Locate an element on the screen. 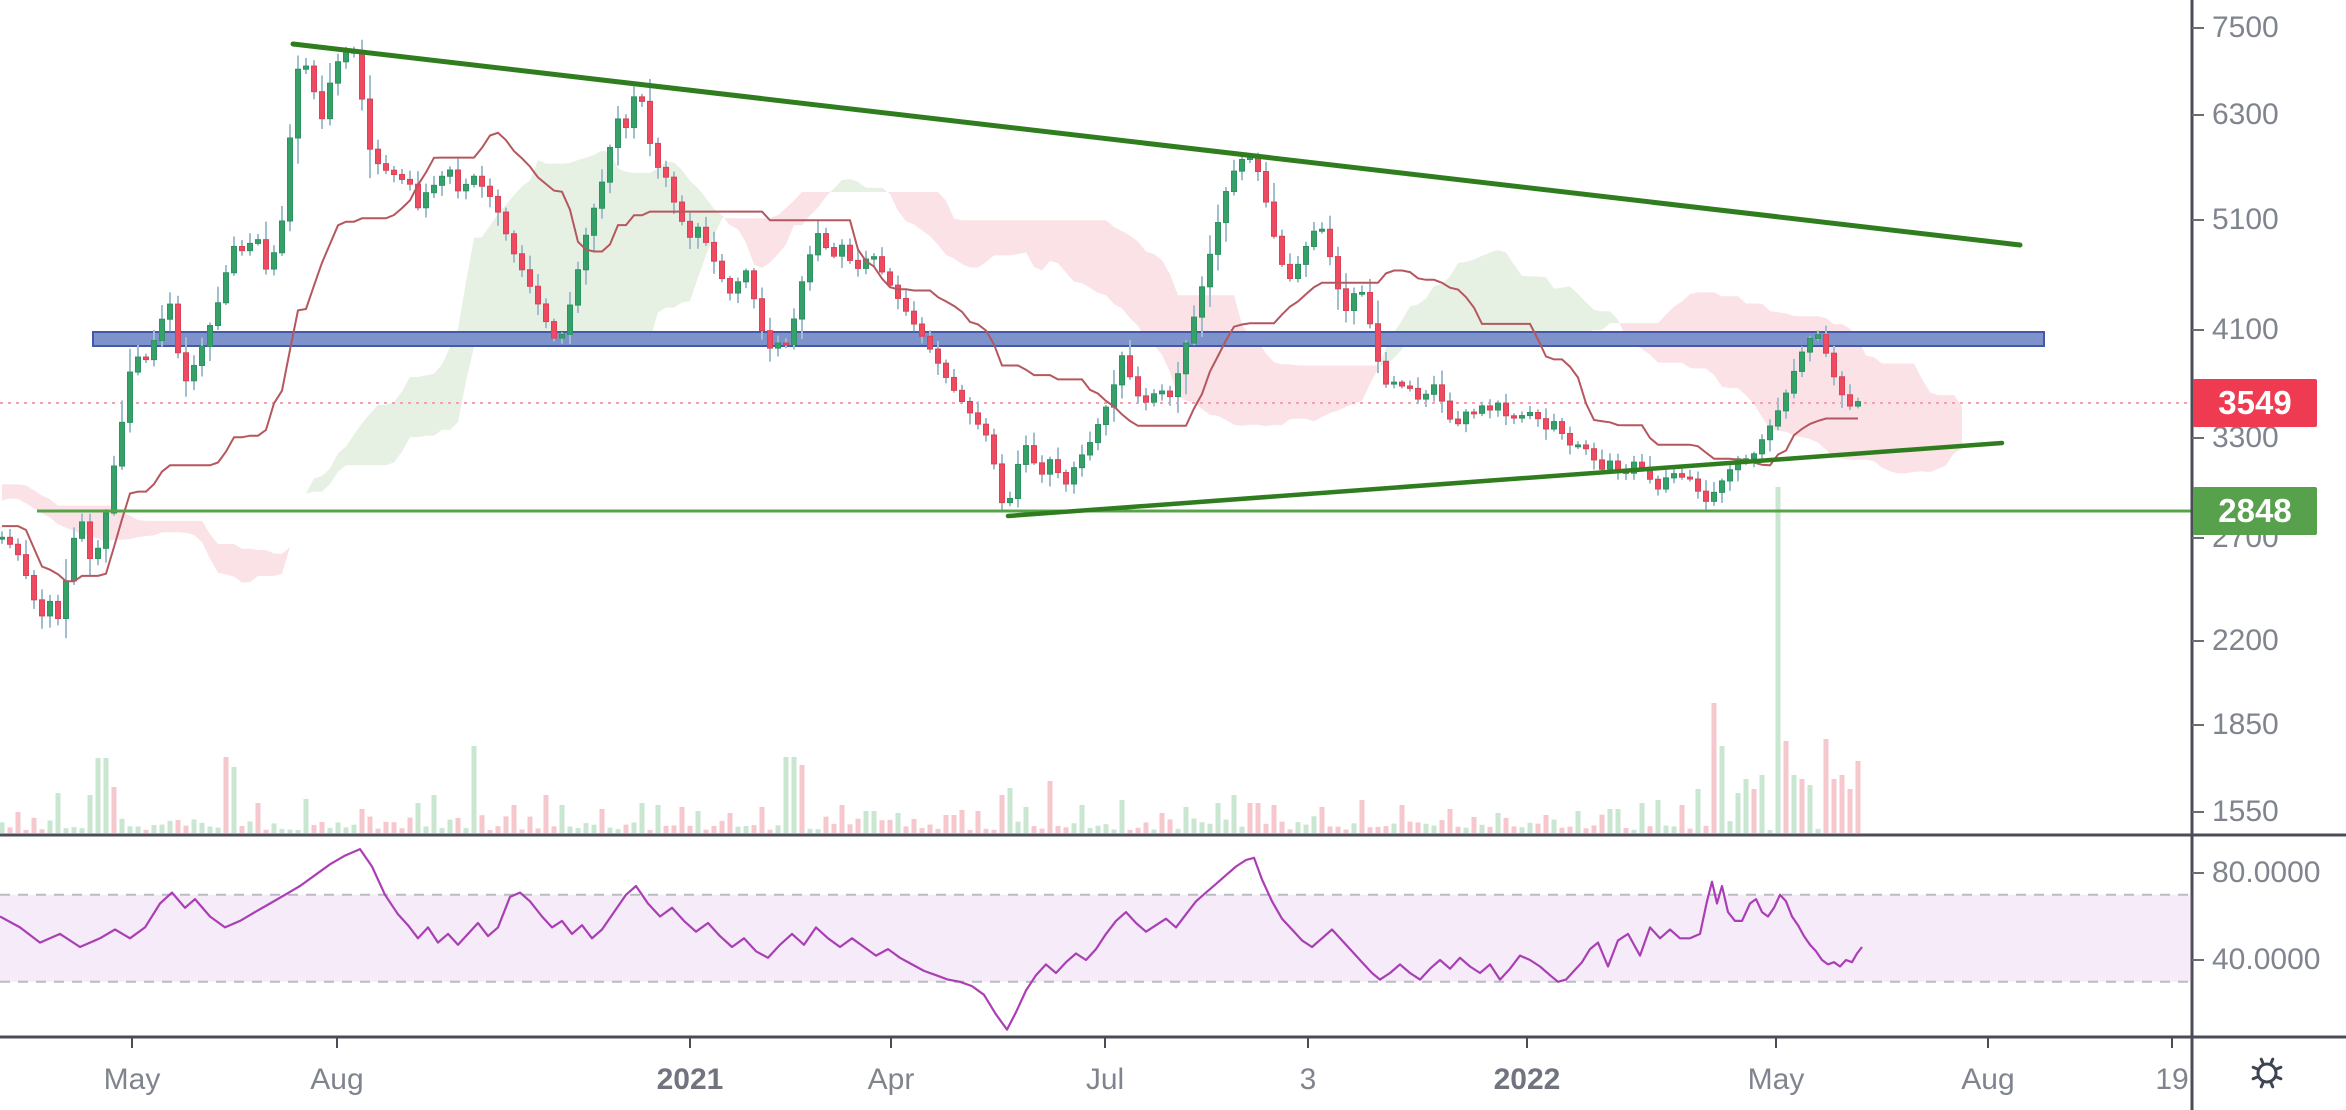  last-price-badge: 3549 is located at coordinates (2255, 403).